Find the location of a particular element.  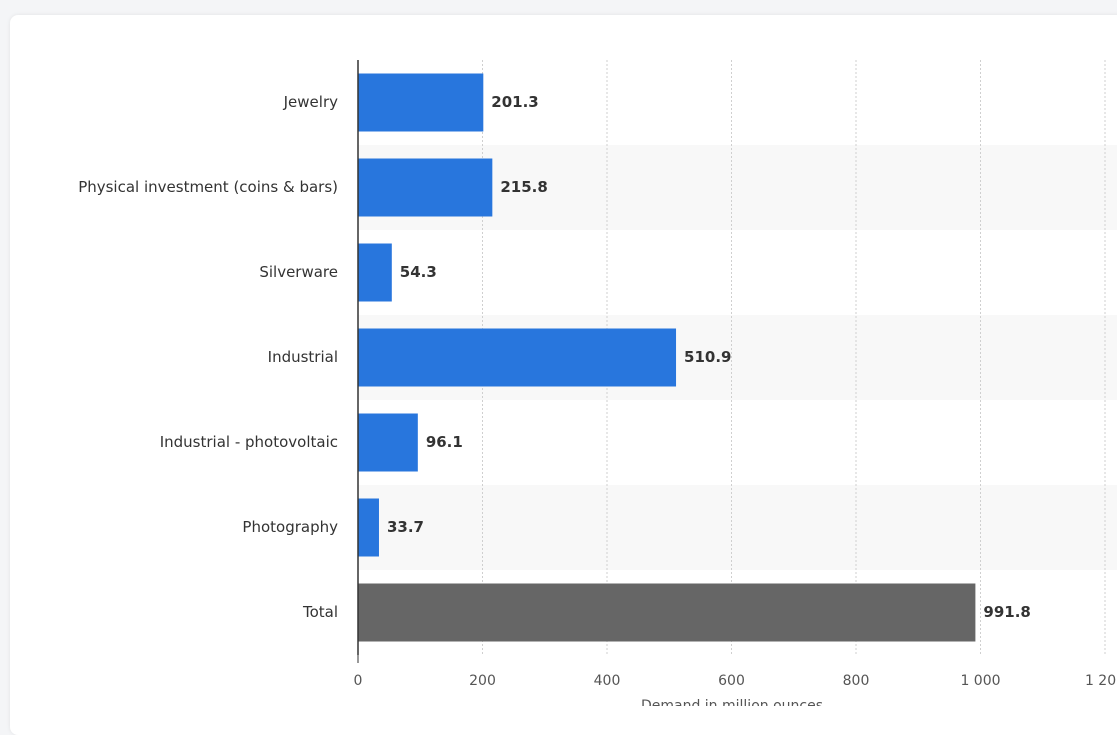

x-tick-label: 200 is located at coordinates (482, 681).